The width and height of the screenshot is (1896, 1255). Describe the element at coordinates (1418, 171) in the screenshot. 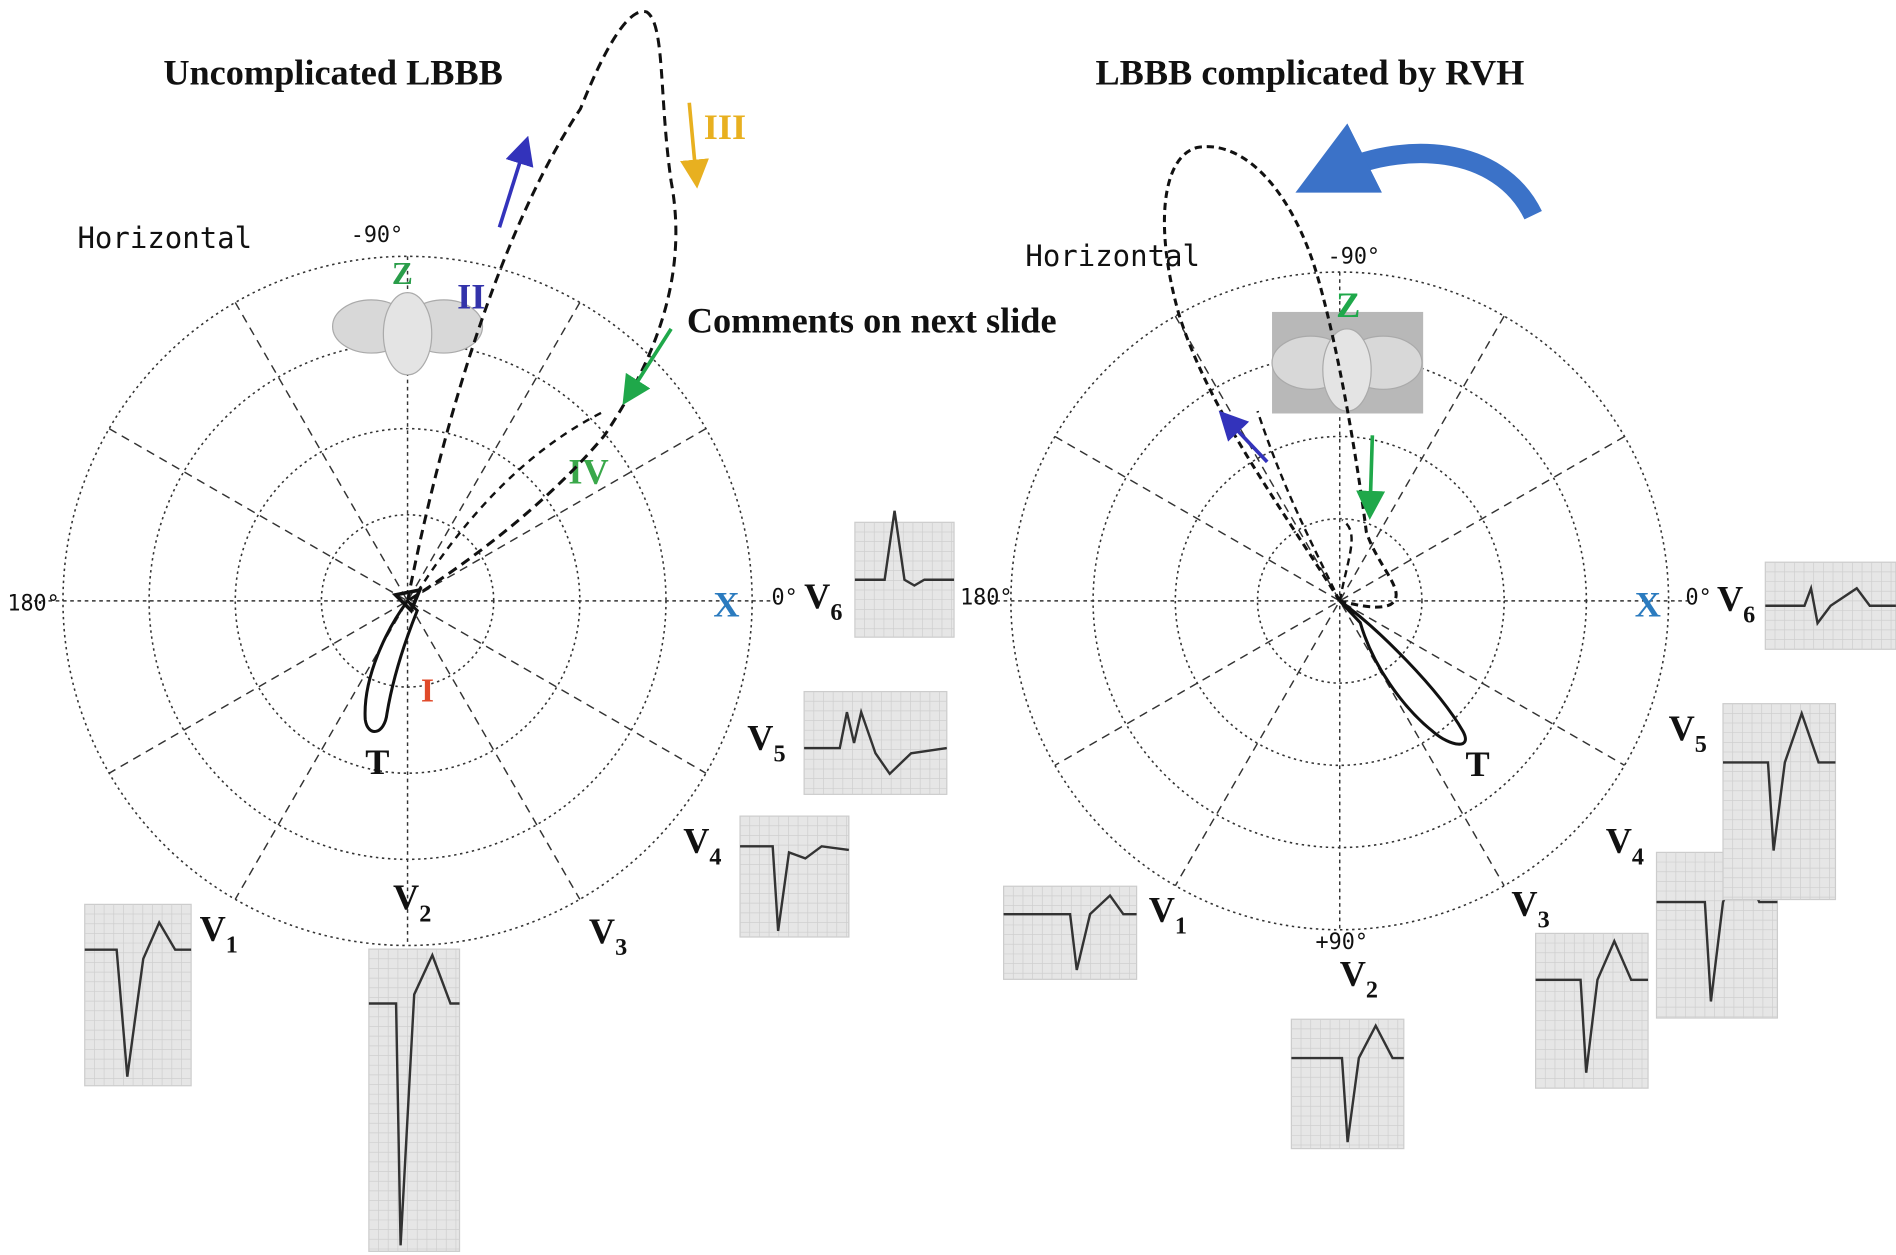

I see `big-arrow` at that location.